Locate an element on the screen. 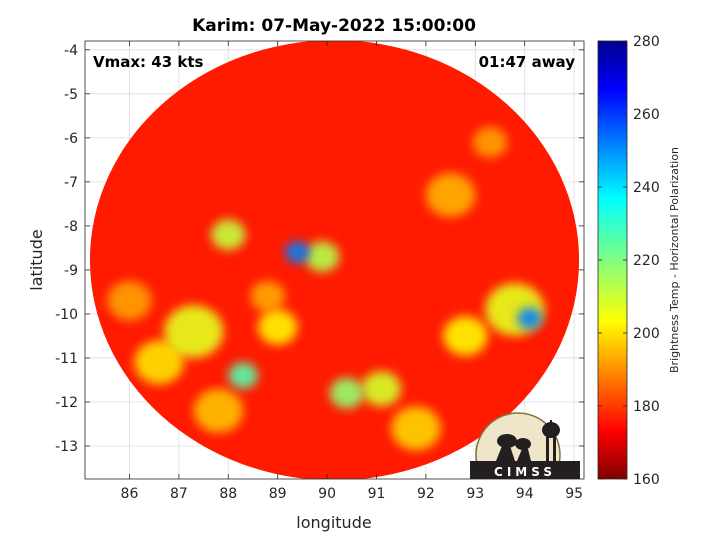  colorbar-tick-label: 180 is located at coordinates (646, 407).